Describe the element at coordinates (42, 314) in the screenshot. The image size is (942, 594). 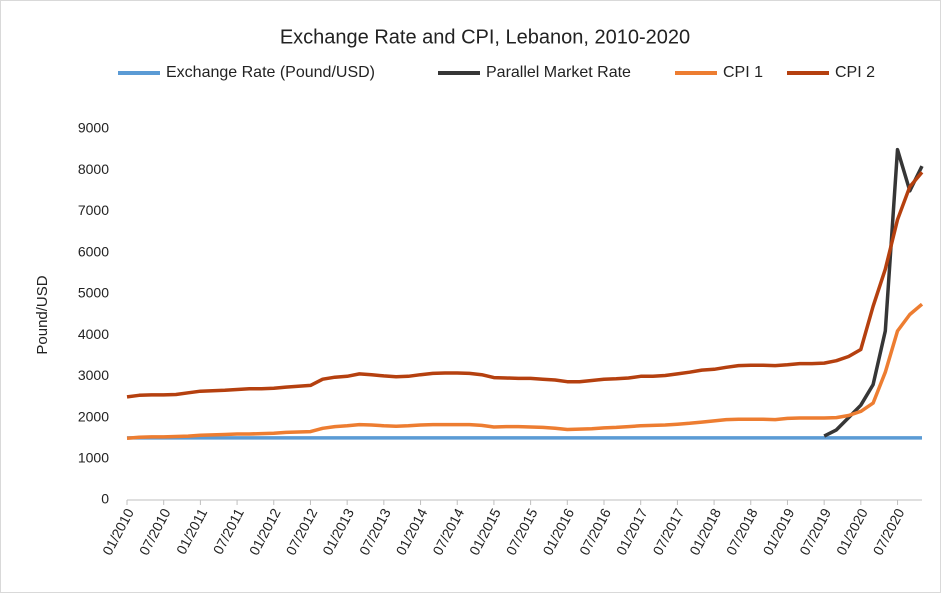
I see `y-axis-label: Pound/USD` at that location.